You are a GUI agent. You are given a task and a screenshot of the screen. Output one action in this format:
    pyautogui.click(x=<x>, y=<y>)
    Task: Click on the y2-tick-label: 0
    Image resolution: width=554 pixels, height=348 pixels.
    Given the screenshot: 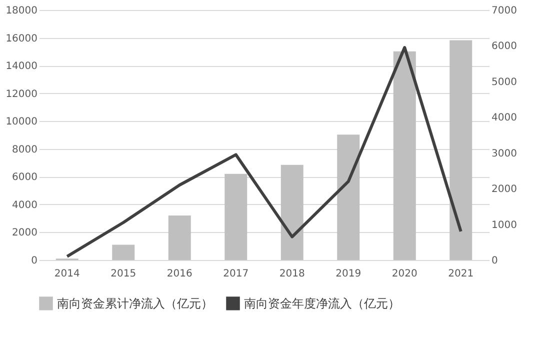 What is the action you would take?
    pyautogui.click(x=495, y=261)
    